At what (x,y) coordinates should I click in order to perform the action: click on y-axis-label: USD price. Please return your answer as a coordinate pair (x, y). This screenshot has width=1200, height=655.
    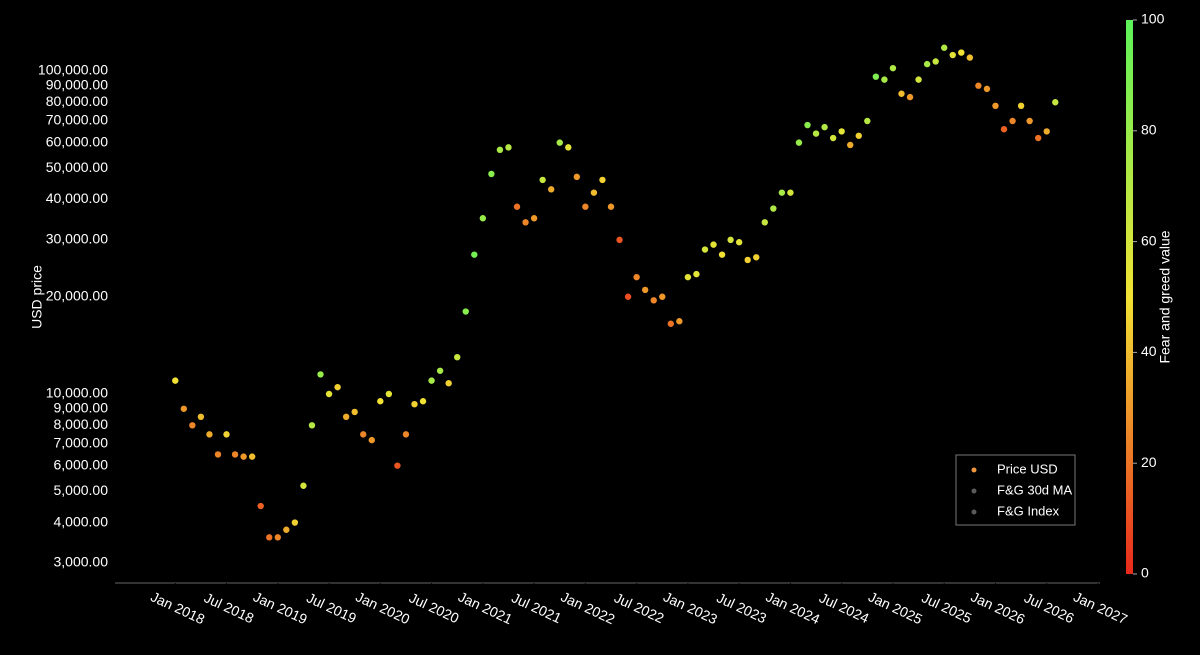
    Looking at the image, I should click on (37, 297).